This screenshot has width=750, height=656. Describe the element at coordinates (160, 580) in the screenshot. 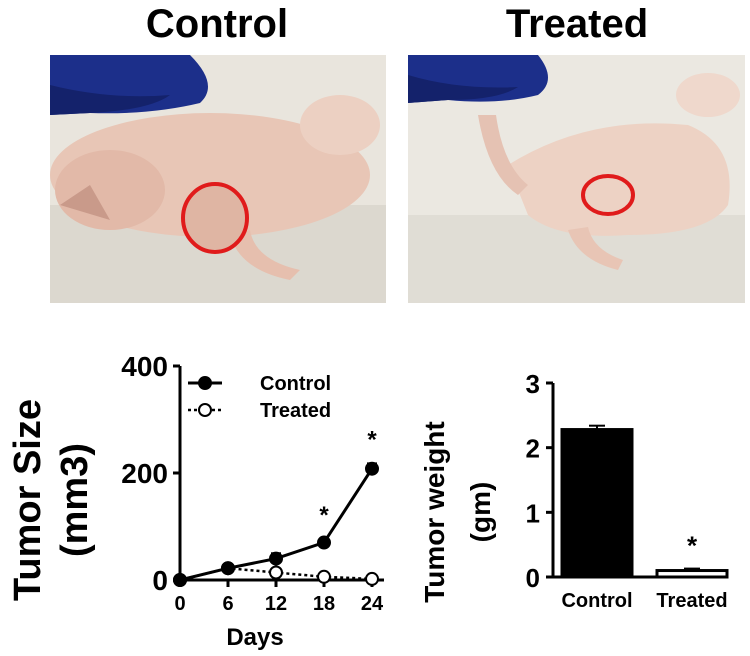

I see `line-chart-ytick-label: 0` at that location.